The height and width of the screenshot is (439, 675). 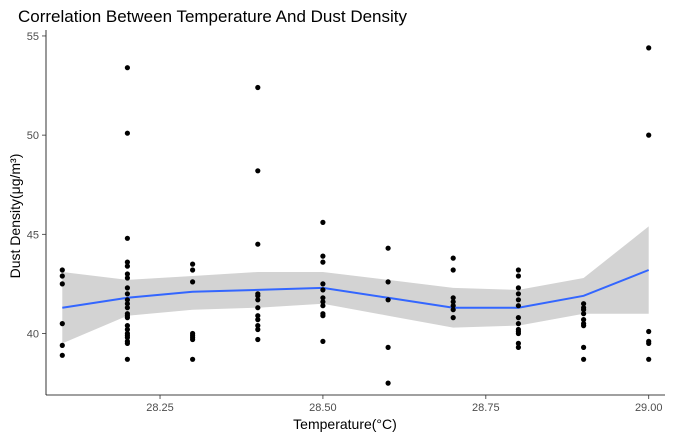 I want to click on smooth-trend-line, so click(x=356, y=289).